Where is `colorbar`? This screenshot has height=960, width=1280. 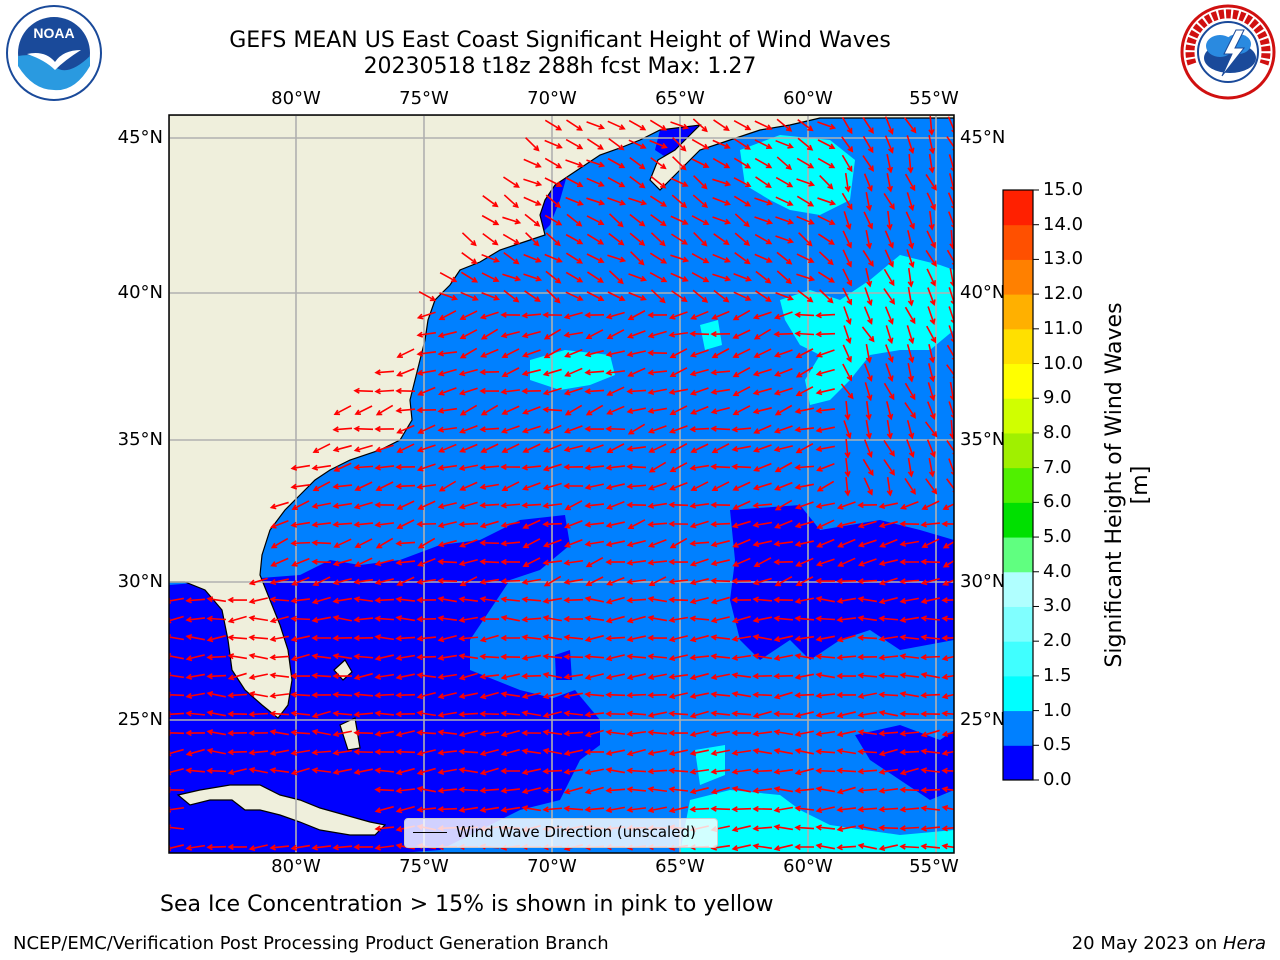 colorbar is located at coordinates (1020, 485).